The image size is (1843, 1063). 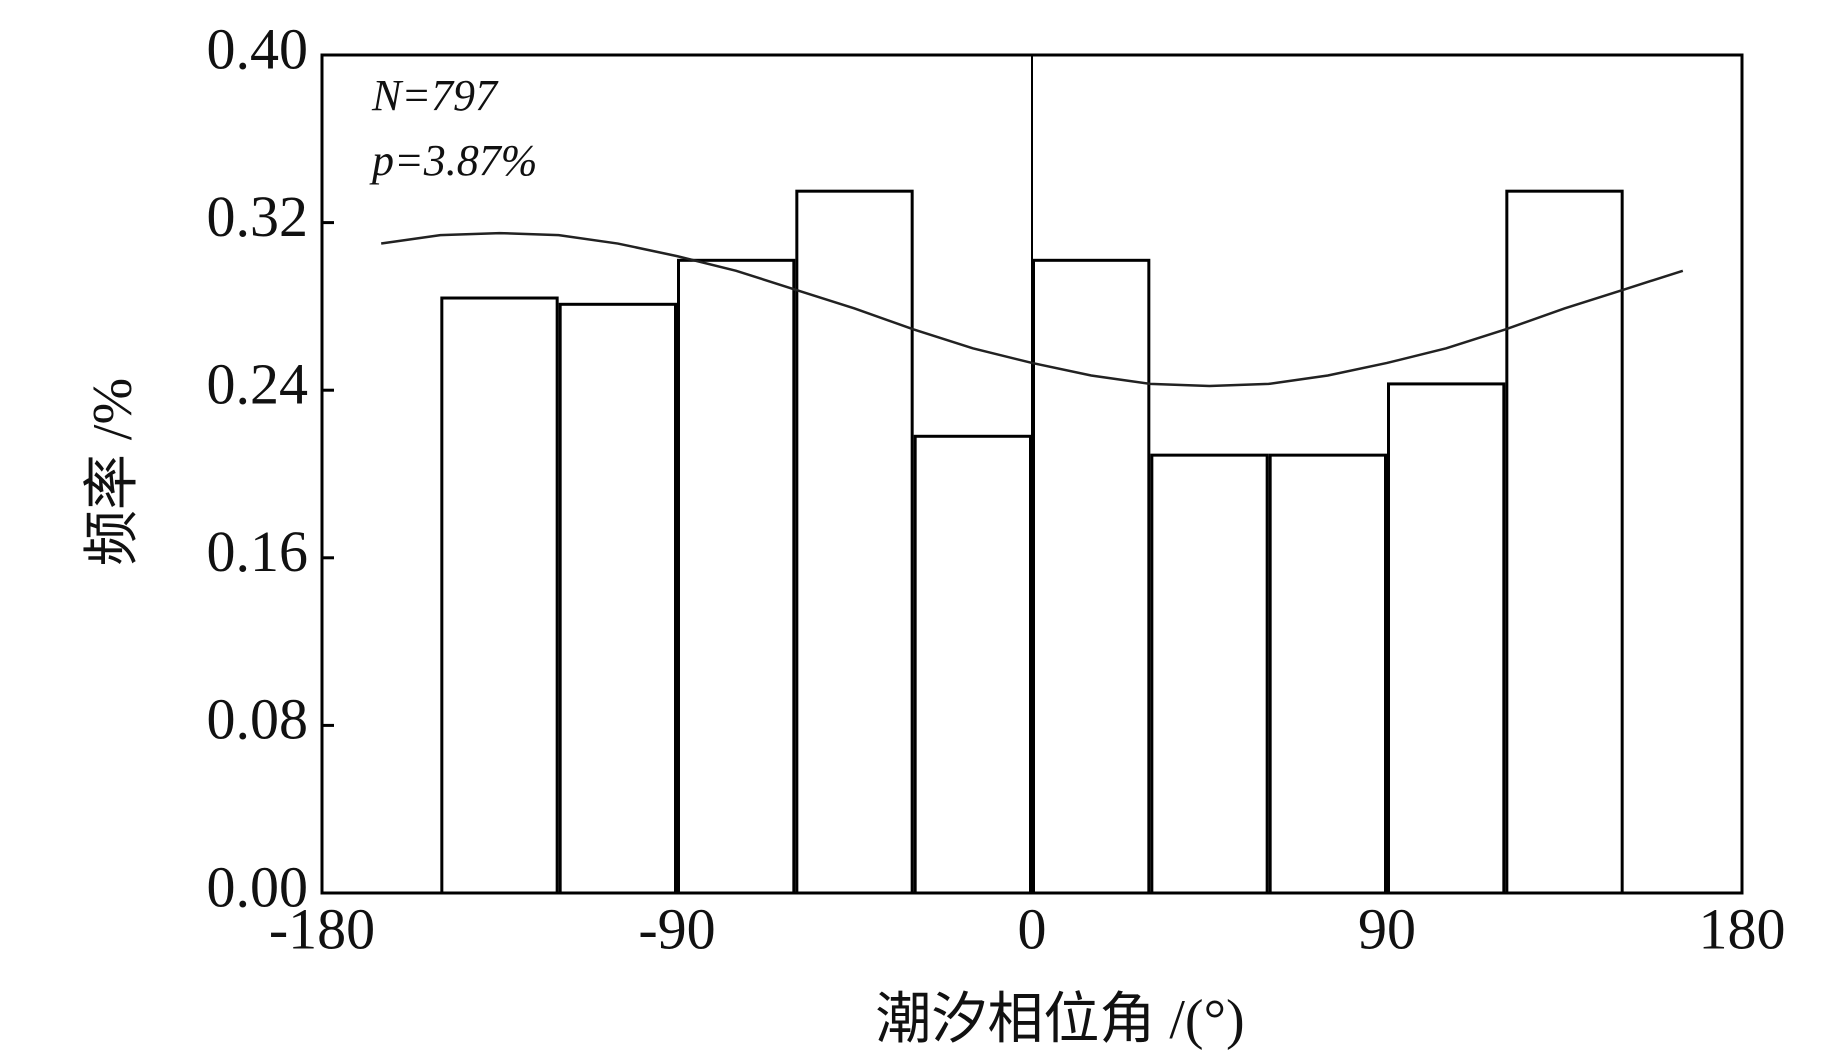 What do you see at coordinates (1387, 928) in the screenshot?
I see `x-tick-label: 90` at bounding box center [1387, 928].